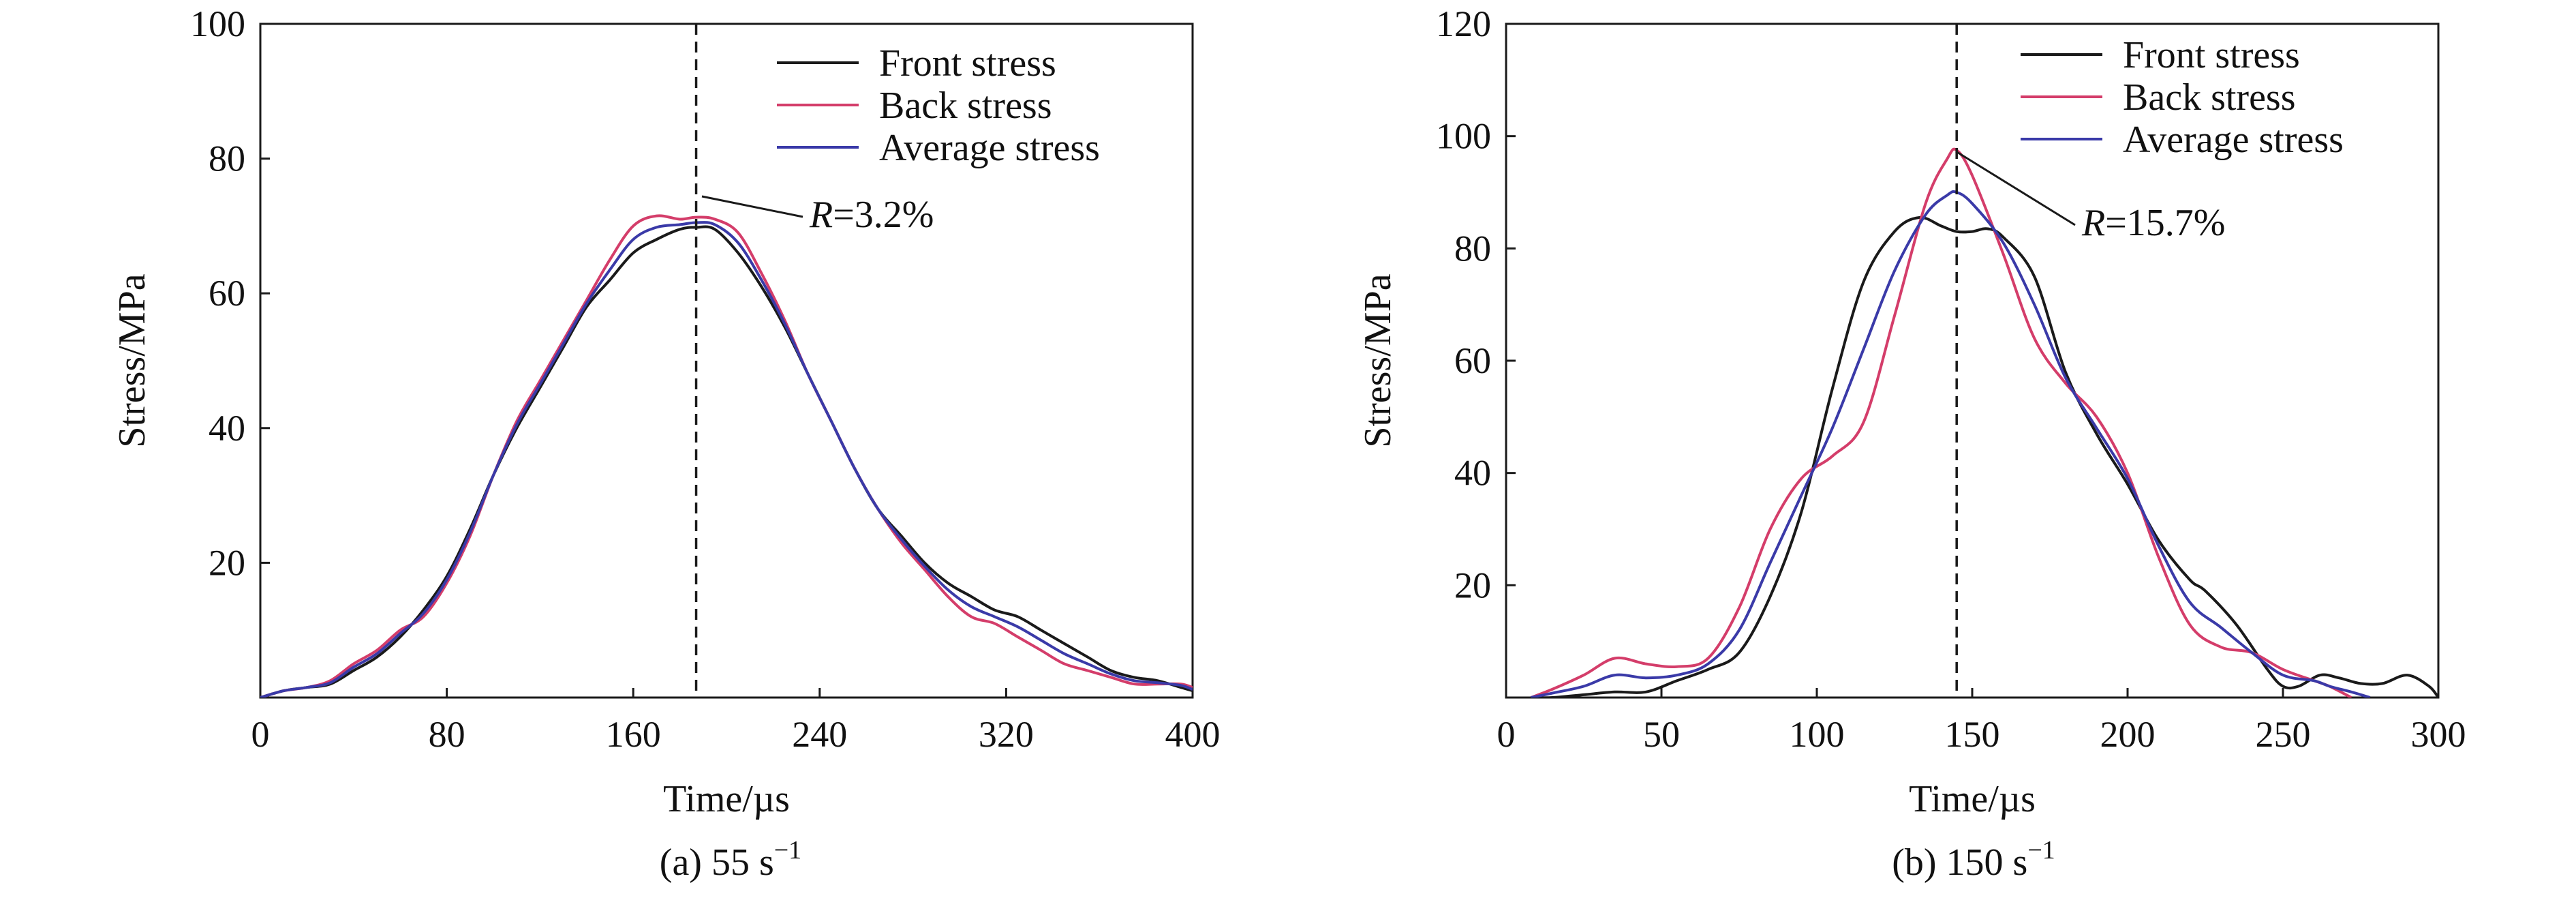 Image resolution: width=2576 pixels, height=898 pixels. I want to click on caption-text: (b) 150 s, so click(1960, 862).